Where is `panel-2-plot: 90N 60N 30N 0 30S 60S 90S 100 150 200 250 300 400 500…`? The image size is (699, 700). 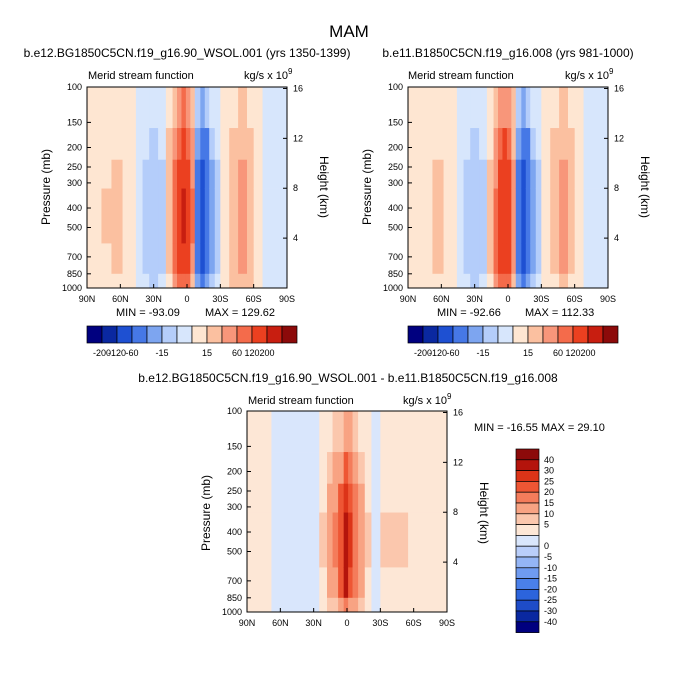
panel-2-plot: 90N 60N 30N 0 30S 60S 90S 100 150 200 250 300 400 500… is located at coordinates (503, 193).